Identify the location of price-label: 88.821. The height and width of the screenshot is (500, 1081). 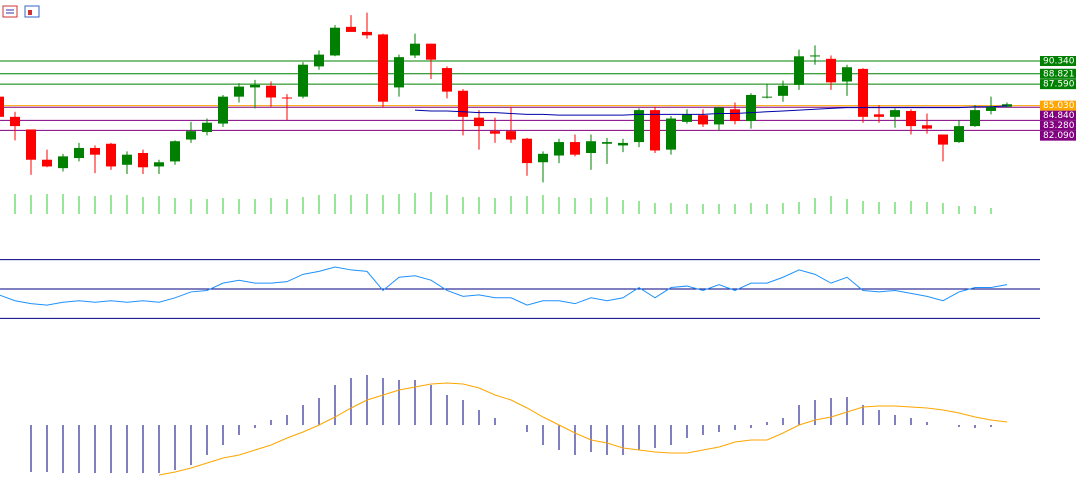
(1059, 74).